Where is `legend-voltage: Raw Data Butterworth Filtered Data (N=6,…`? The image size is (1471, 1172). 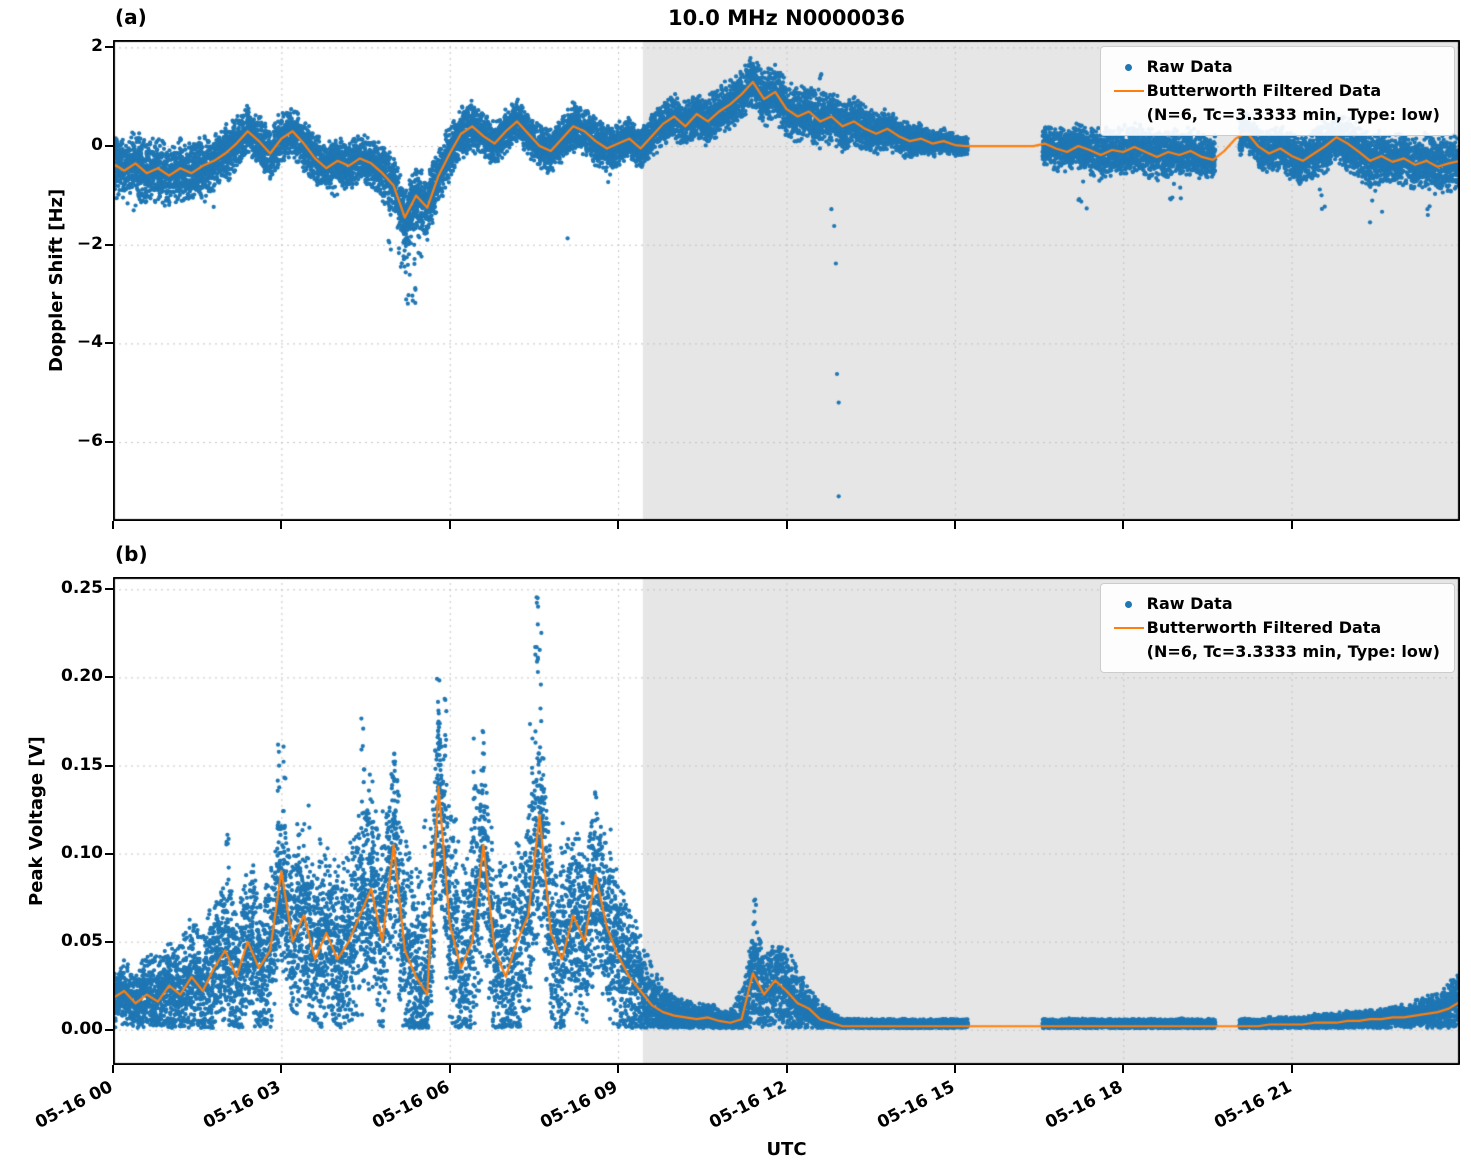 legend-voltage: Raw Data Butterworth Filtered Data (N=6,… is located at coordinates (1277, 628).